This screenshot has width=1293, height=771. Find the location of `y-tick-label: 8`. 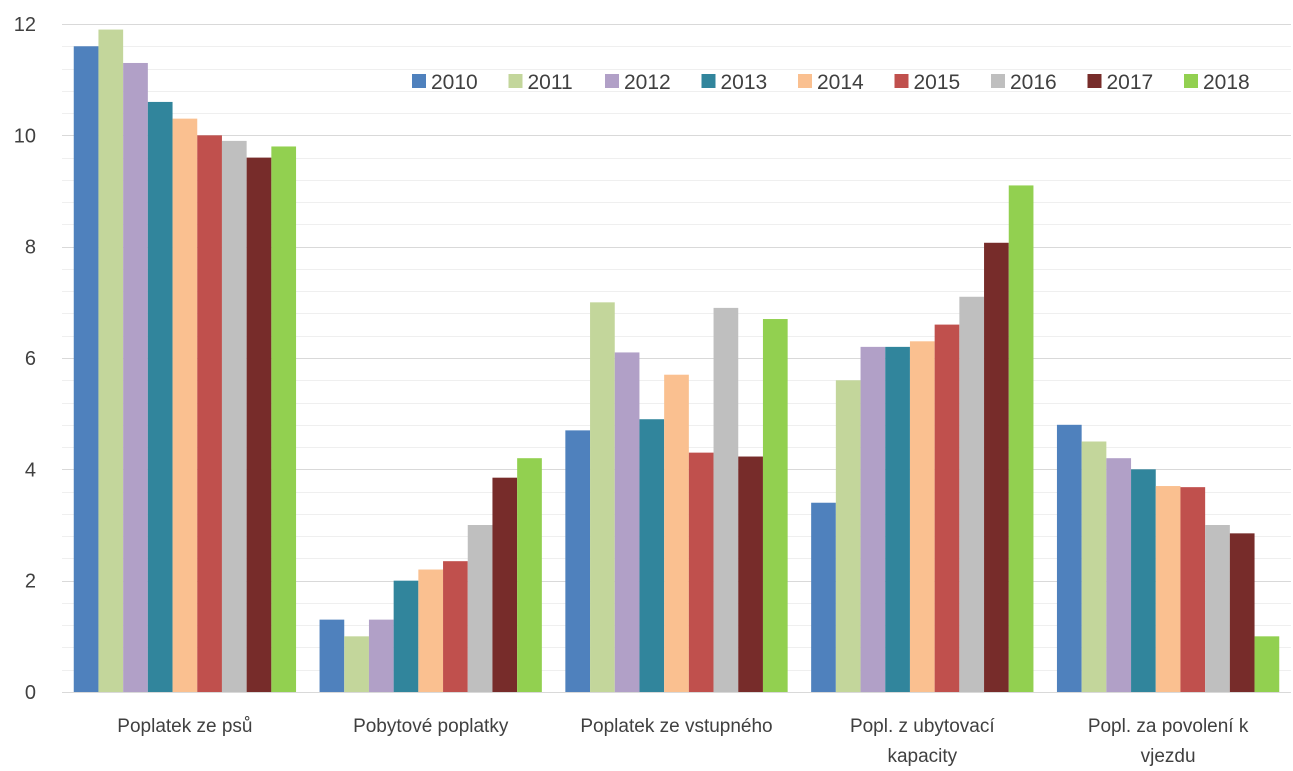

y-tick-label: 8 is located at coordinates (30, 248).